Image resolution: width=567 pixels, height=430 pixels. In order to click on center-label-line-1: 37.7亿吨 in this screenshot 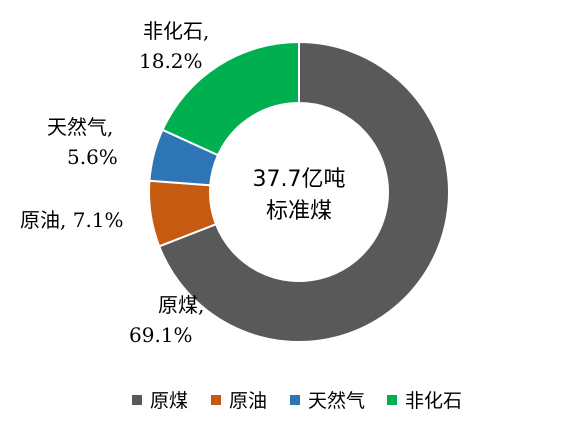, I will do `click(299, 179)`.